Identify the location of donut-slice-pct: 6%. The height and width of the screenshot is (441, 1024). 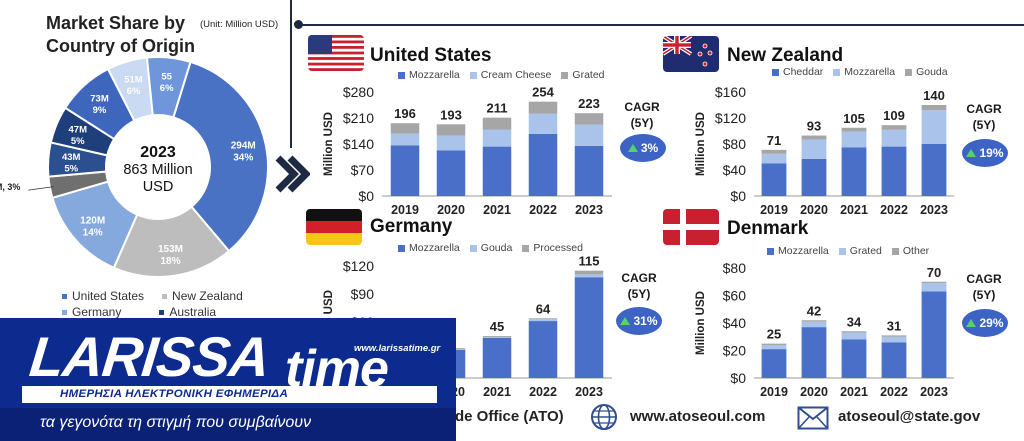
(134, 91).